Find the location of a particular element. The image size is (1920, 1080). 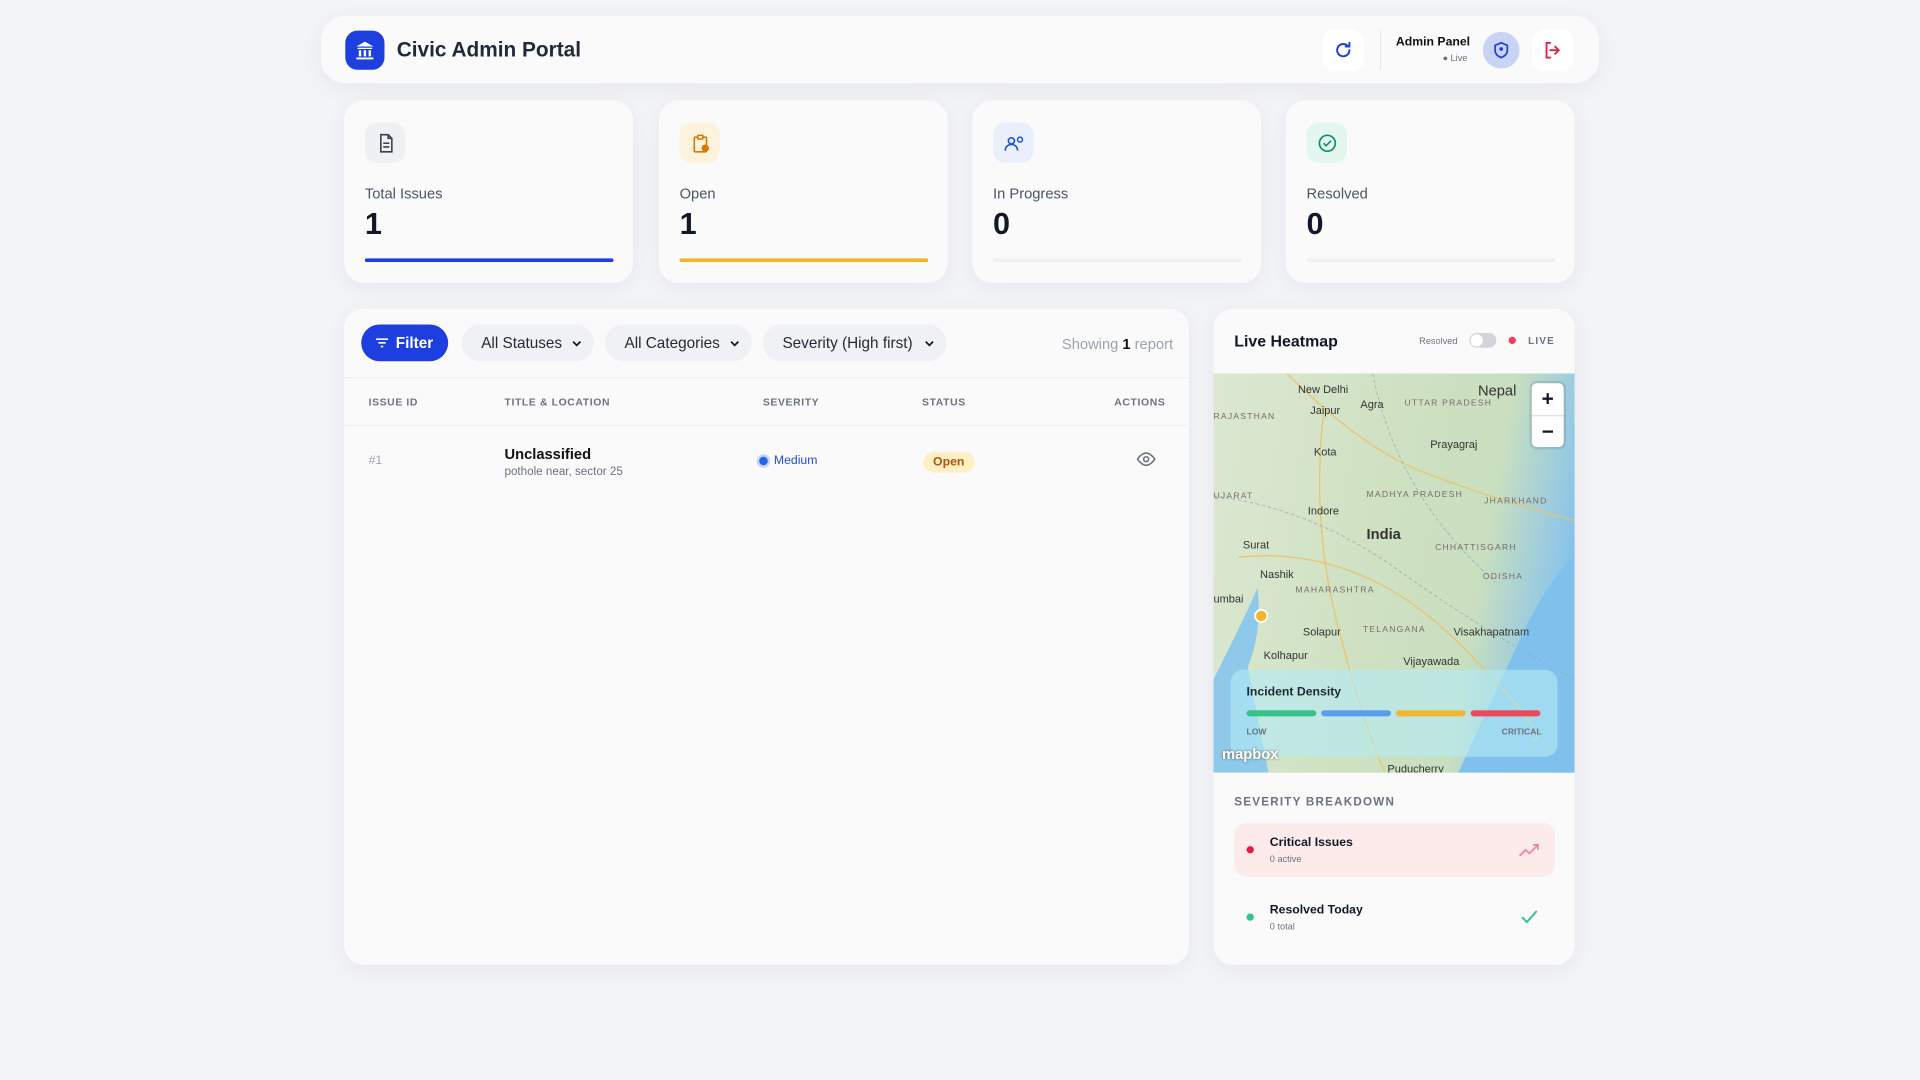

status-select: All Statuses is located at coordinates (527, 343).